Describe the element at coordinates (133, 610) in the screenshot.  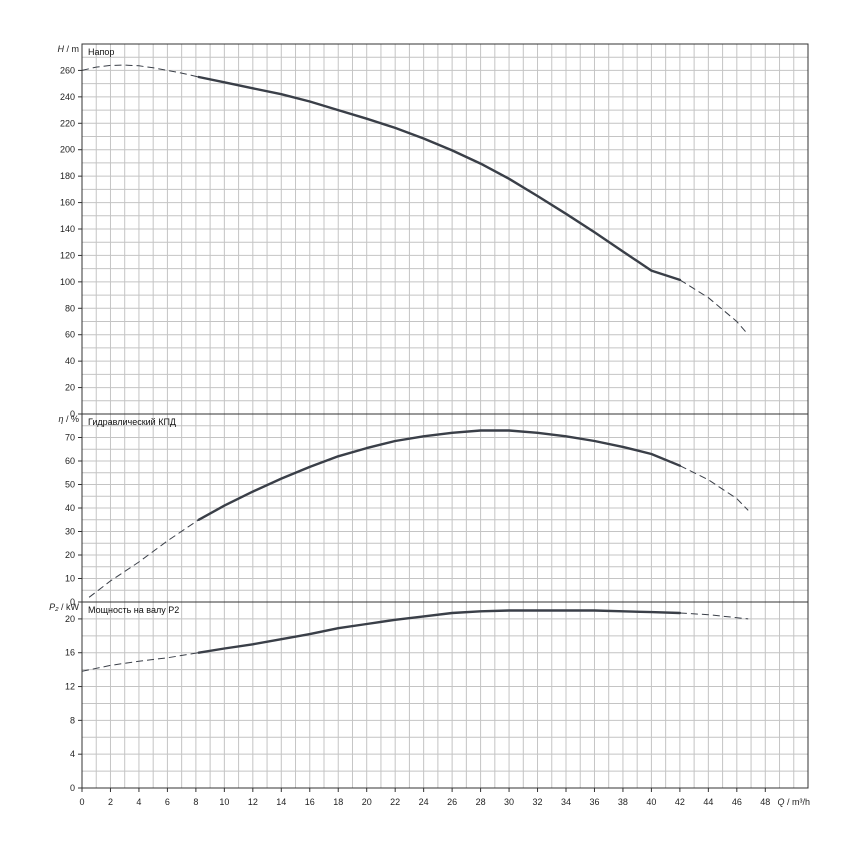
I see `panel-title: Мощность на валу P2` at that location.